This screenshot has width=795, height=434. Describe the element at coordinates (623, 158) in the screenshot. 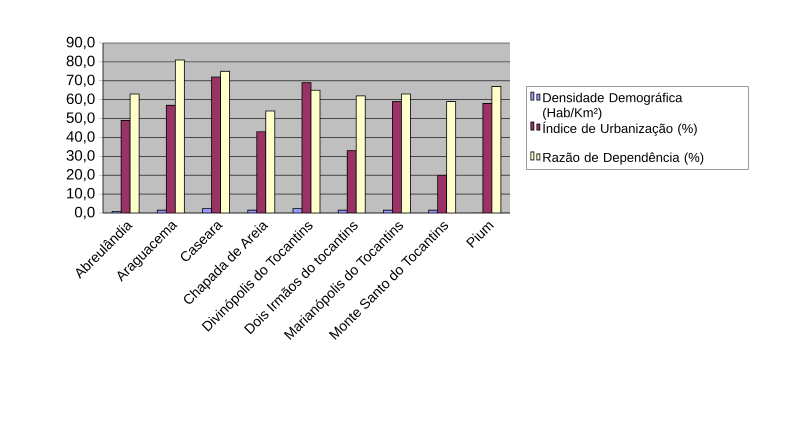

I see `legend-label: Razão de Dependência (%)` at that location.